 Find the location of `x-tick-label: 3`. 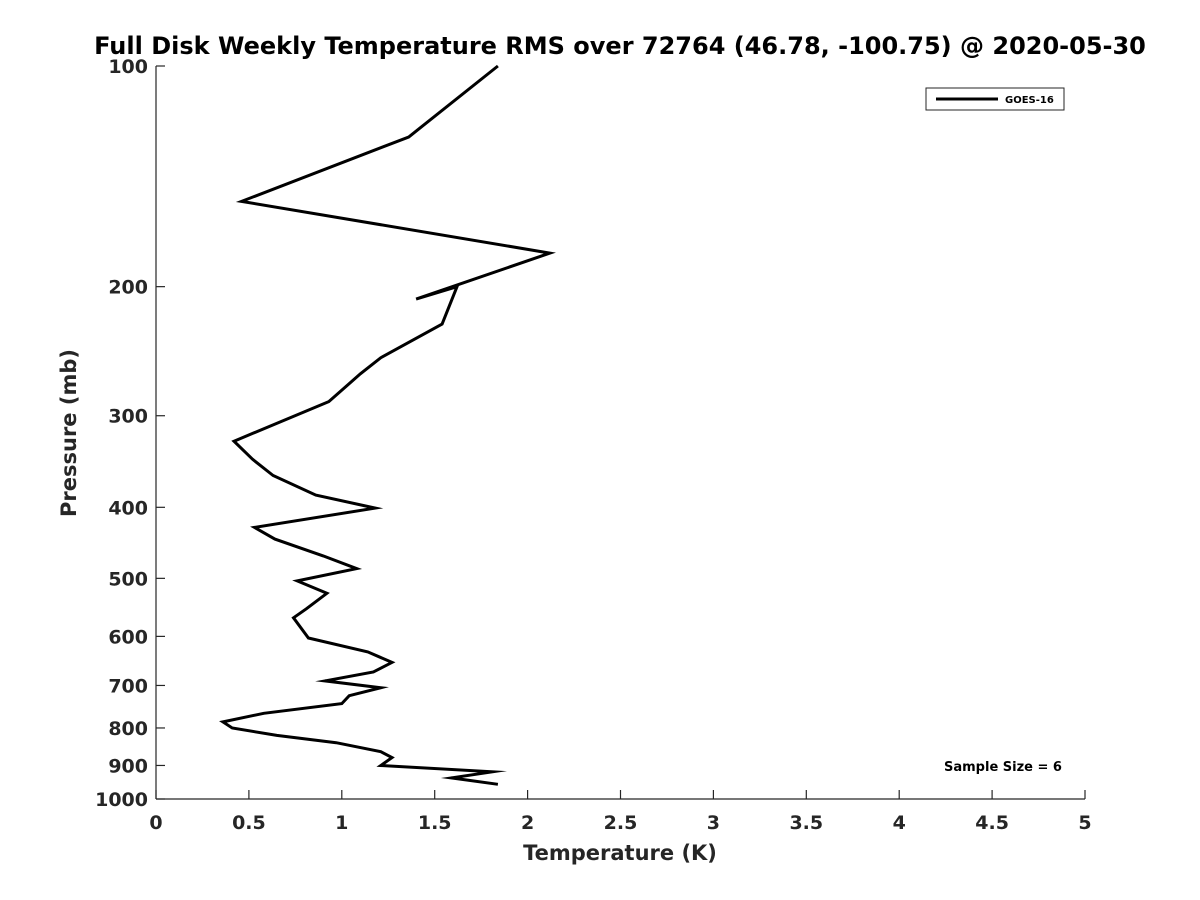

x-tick-label: 3 is located at coordinates (713, 823).